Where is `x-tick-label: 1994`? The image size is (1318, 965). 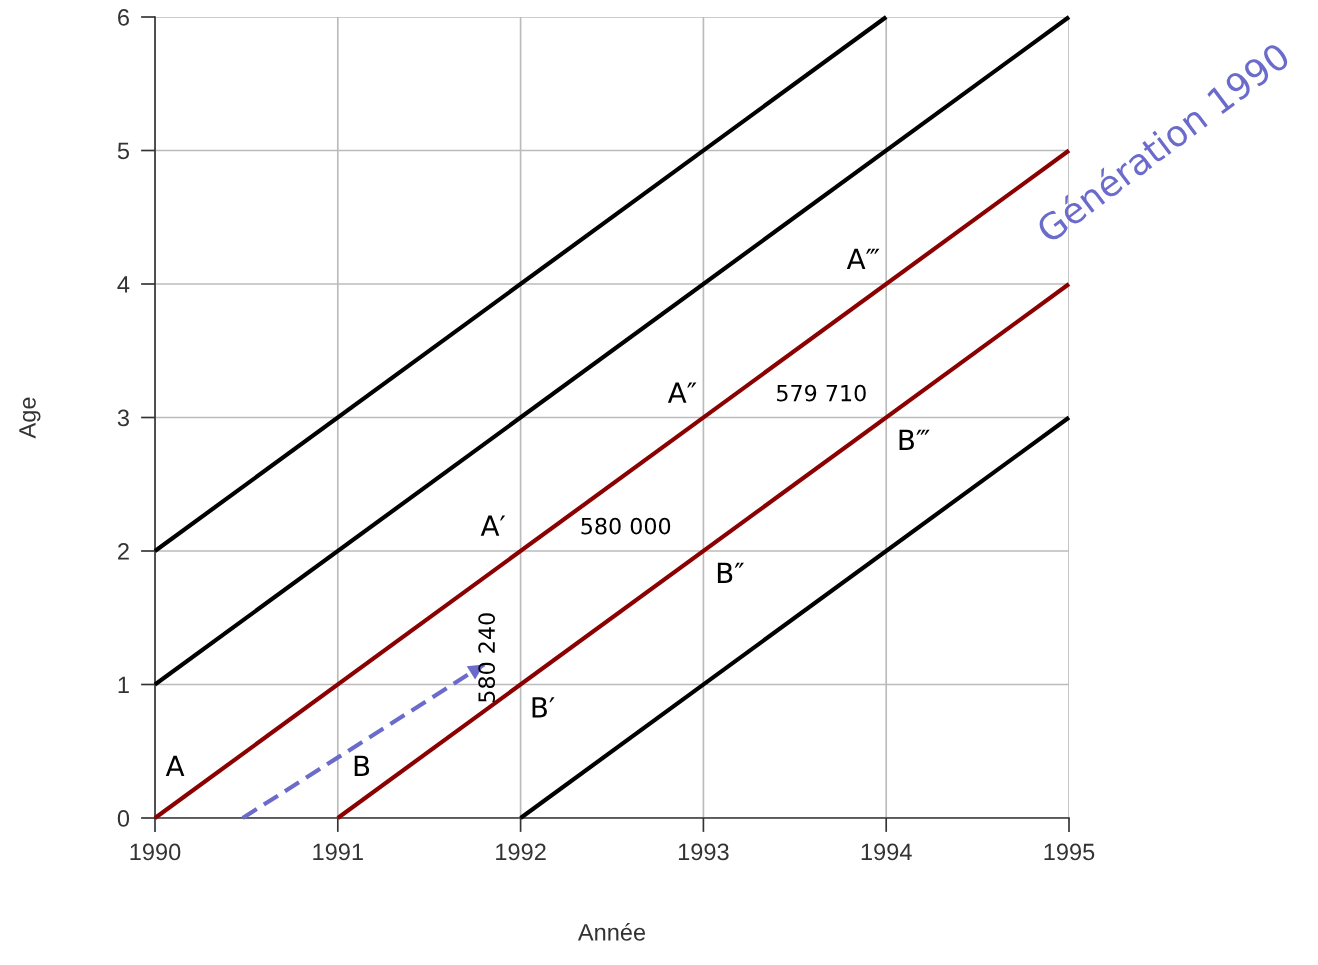
x-tick-label: 1994 is located at coordinates (886, 852).